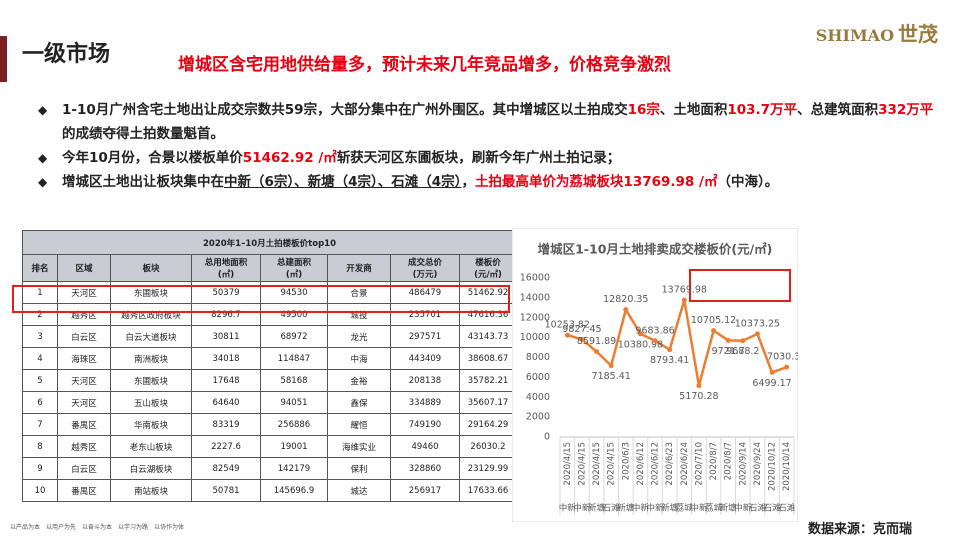 This screenshot has height=540, width=960. I want to click on x-tick-label: 2020/9/14, so click(743, 464).